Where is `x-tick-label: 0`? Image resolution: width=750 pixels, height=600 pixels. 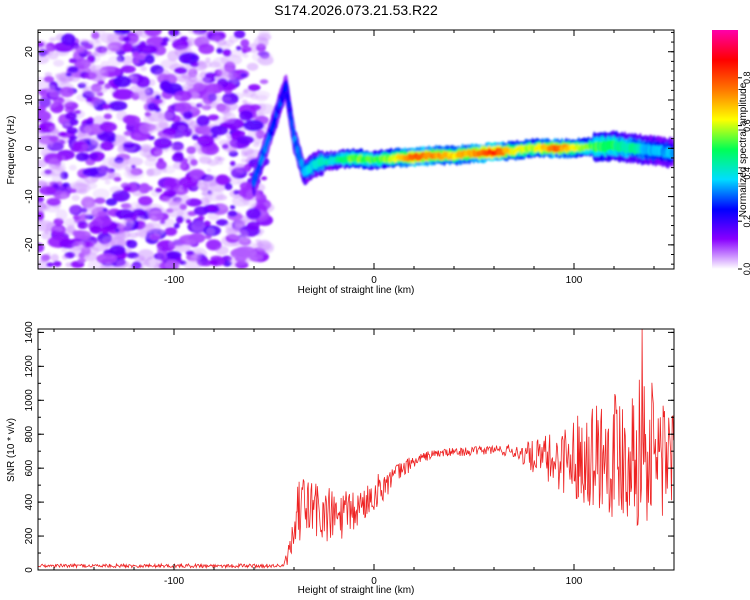 x-tick-label: 0 is located at coordinates (374, 280).